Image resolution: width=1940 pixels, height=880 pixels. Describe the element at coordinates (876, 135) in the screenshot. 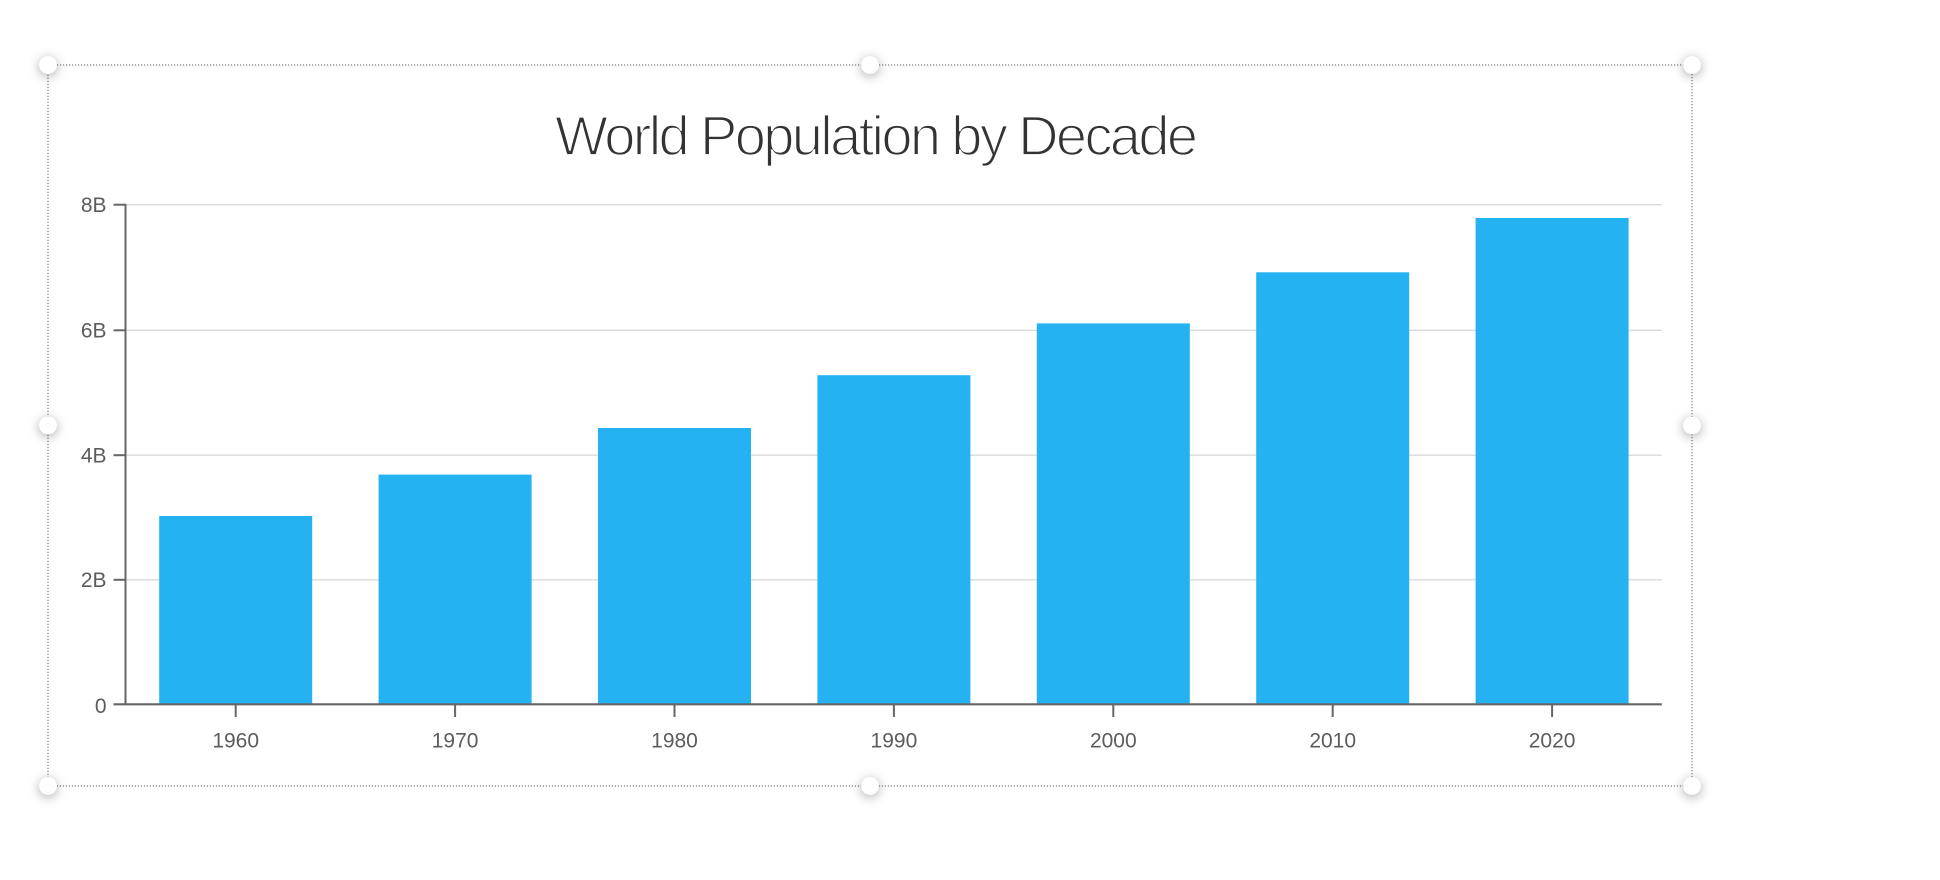

I see `svg-text: World Population by Decade` at that location.